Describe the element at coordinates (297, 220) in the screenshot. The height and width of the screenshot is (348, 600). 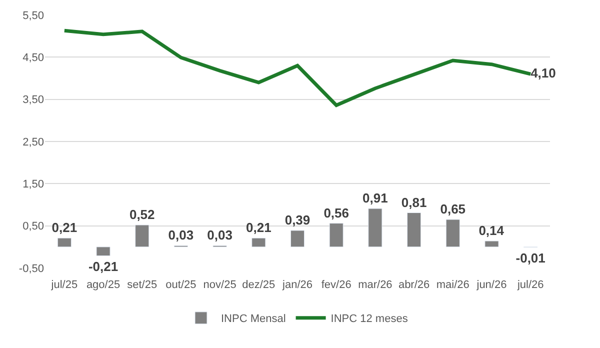
I see `data-label: 0,39` at that location.